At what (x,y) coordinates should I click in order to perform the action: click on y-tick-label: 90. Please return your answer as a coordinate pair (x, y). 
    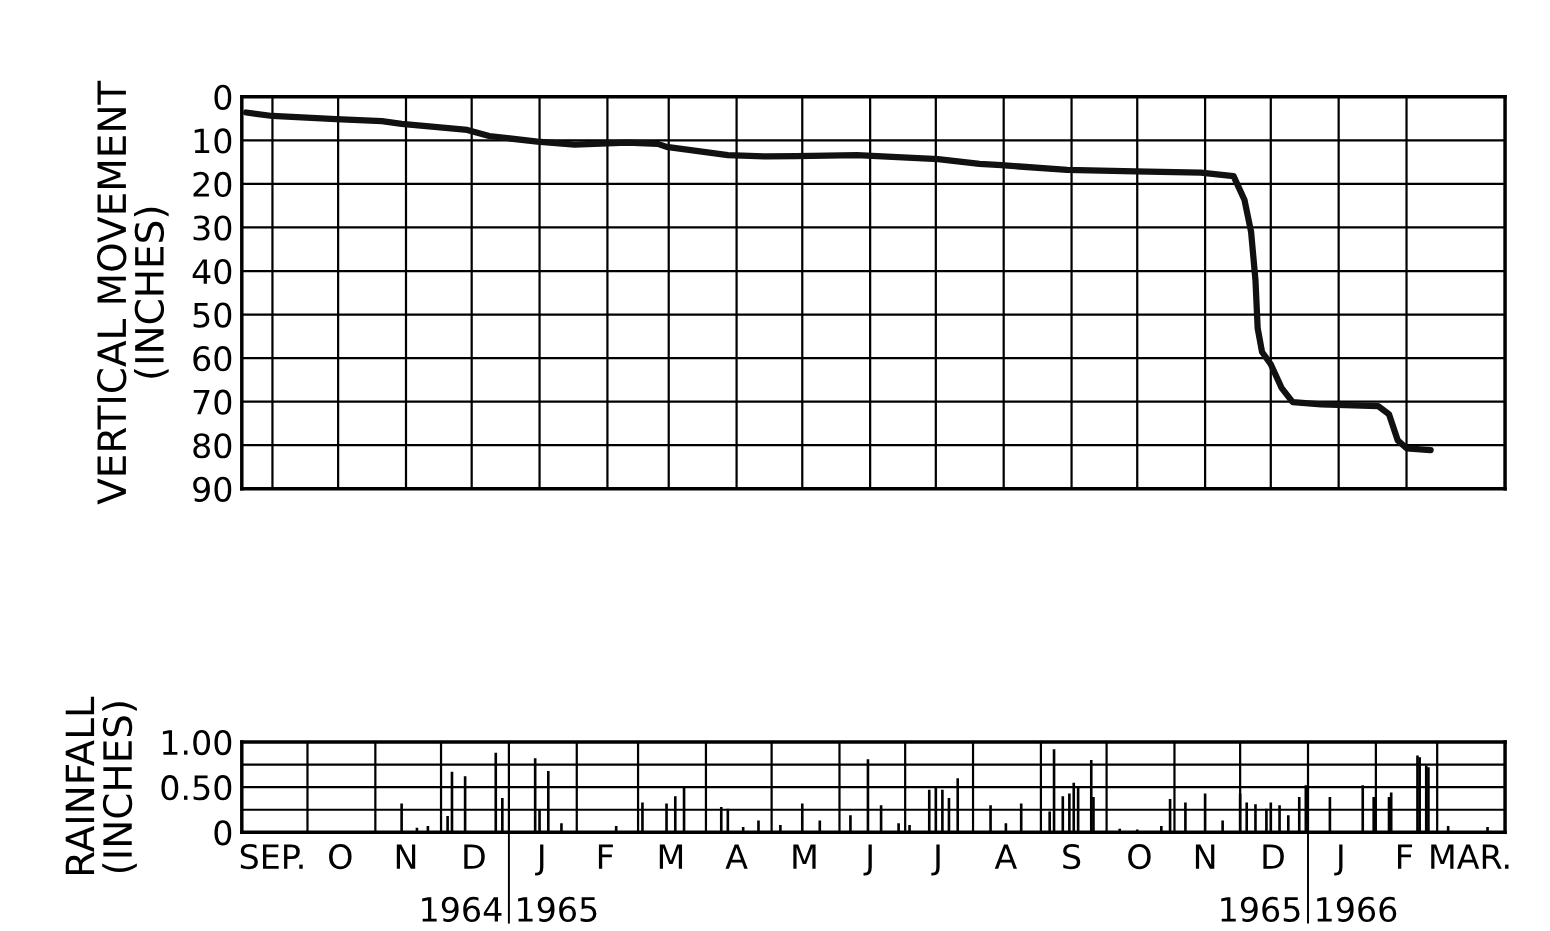
    Looking at the image, I should click on (212, 489).